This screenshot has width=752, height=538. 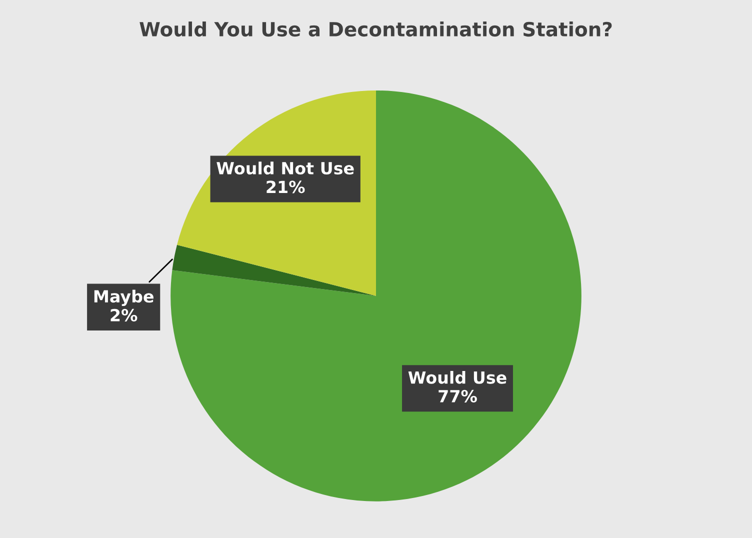 I want to click on data-label: 2%, so click(x=124, y=315).